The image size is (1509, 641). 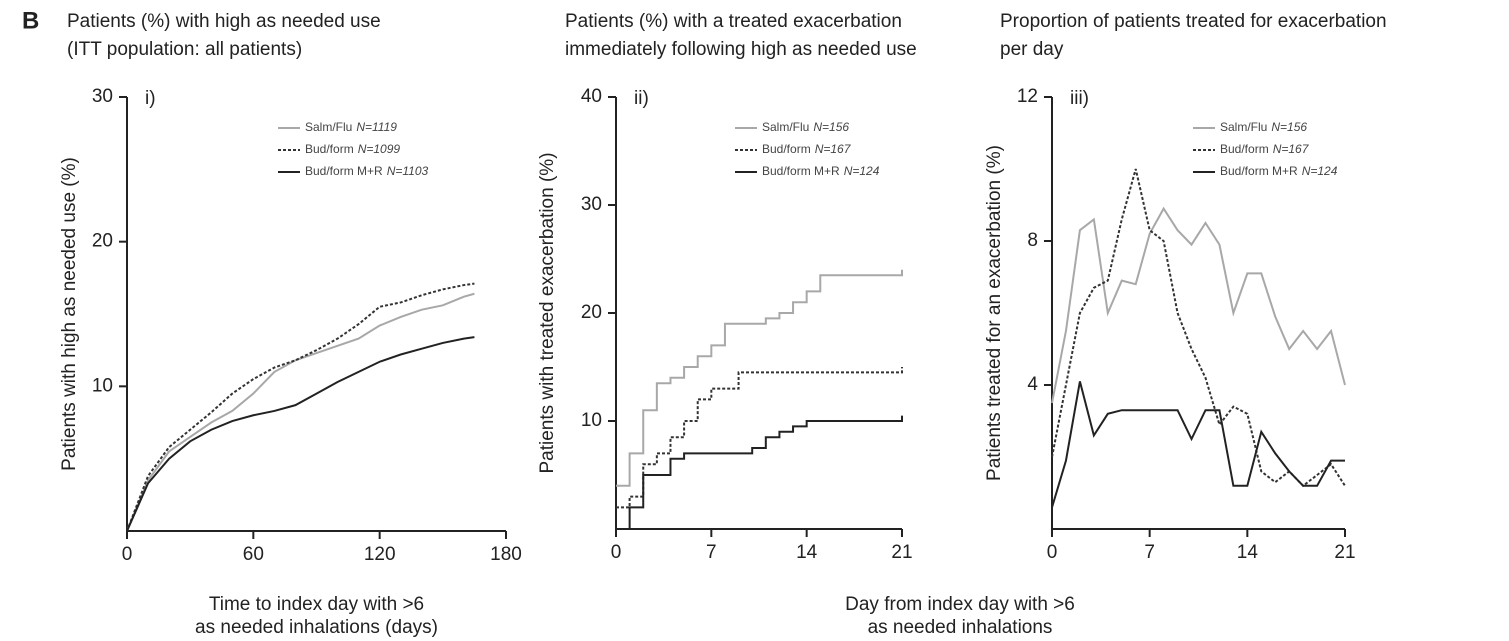 I want to click on legend-n: N=1119, so click(x=376, y=127).